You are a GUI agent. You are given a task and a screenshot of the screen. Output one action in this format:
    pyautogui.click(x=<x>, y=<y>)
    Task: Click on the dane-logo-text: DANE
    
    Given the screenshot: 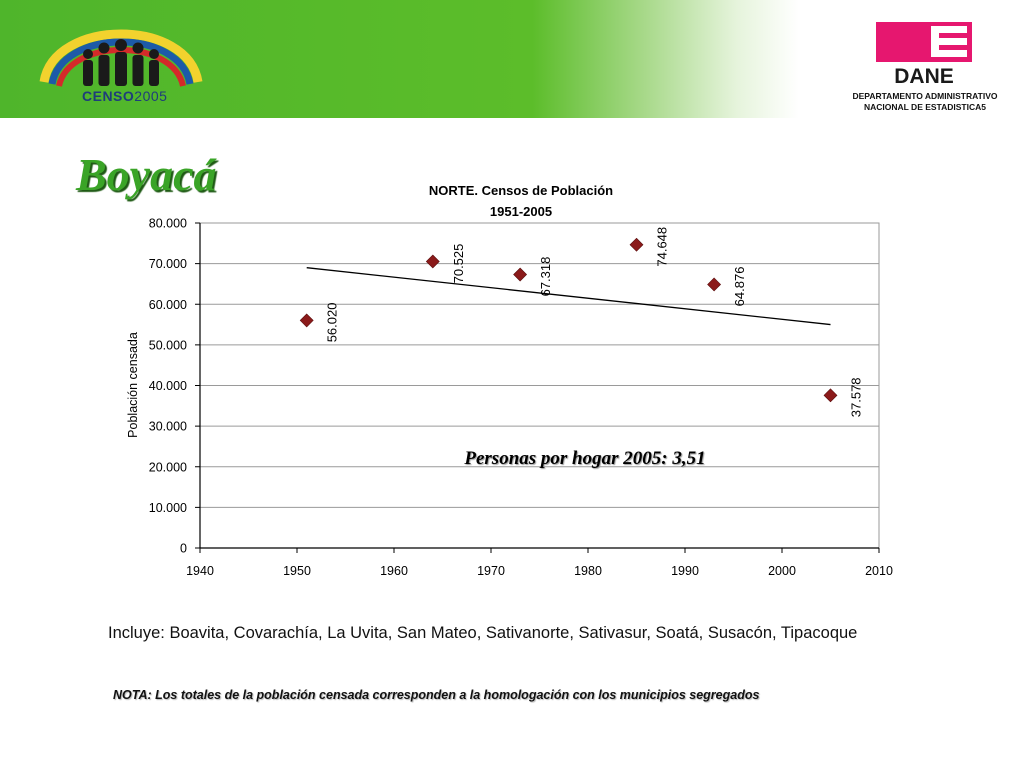 What is the action you would take?
    pyautogui.click(x=924, y=75)
    